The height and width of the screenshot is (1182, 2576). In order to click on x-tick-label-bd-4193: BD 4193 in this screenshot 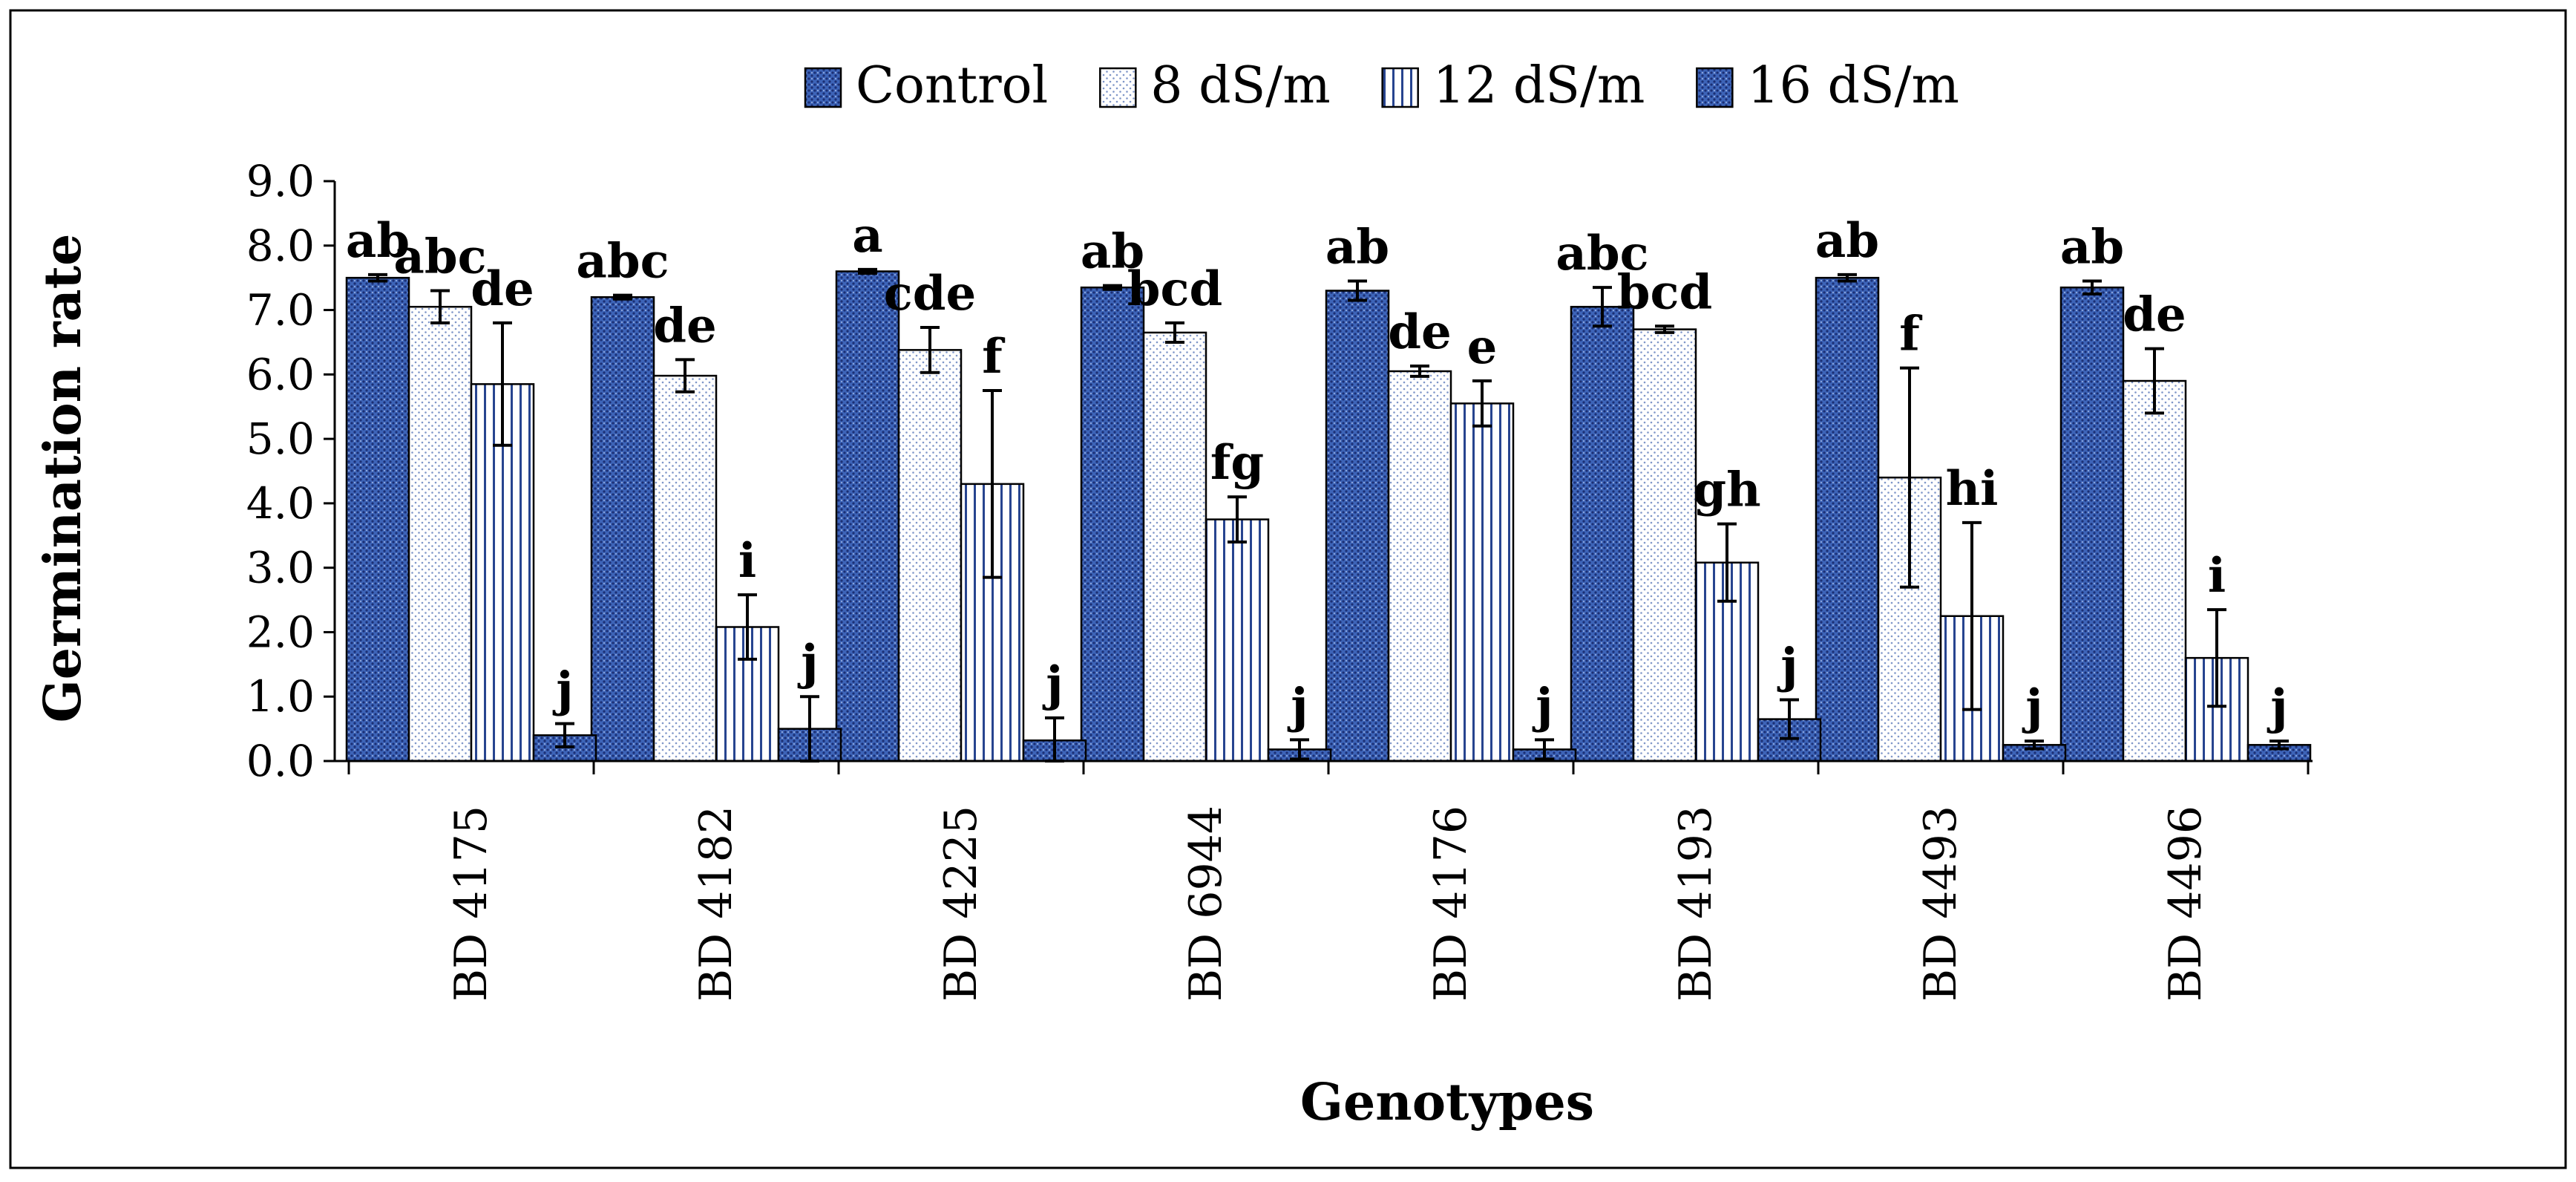, I will do `click(1696, 904)`.